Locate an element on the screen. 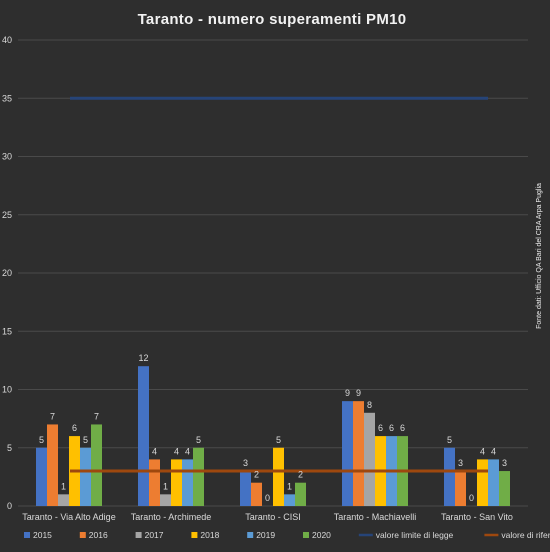  y-tick-label: 5 is located at coordinates (9, 448).